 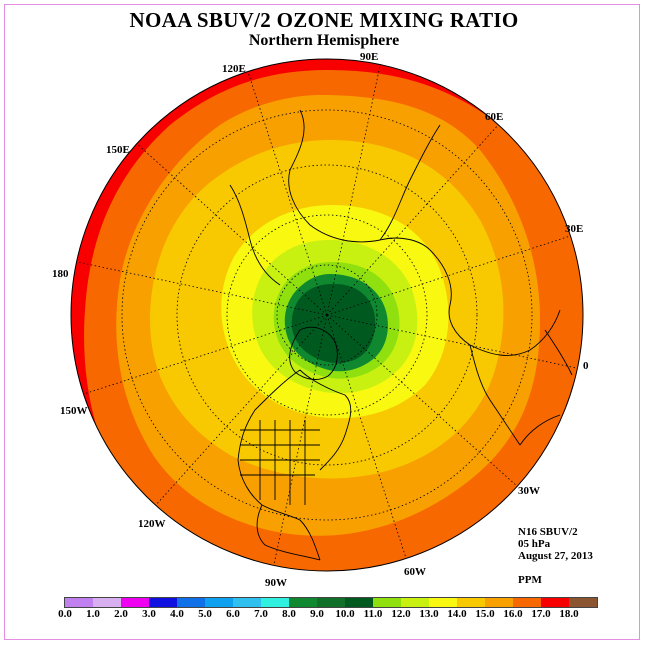 I want to click on longitude-label: 150W, so click(x=74, y=411).